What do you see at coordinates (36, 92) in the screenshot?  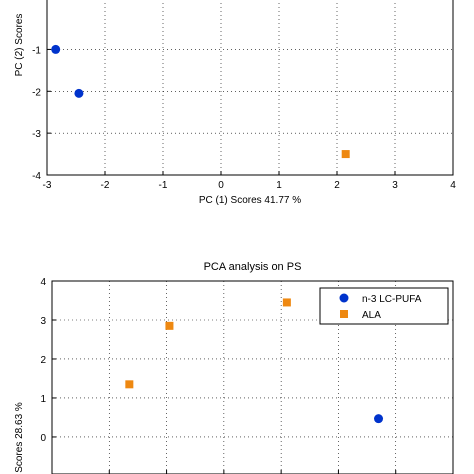 I see `y-tick-label: -2` at bounding box center [36, 92].